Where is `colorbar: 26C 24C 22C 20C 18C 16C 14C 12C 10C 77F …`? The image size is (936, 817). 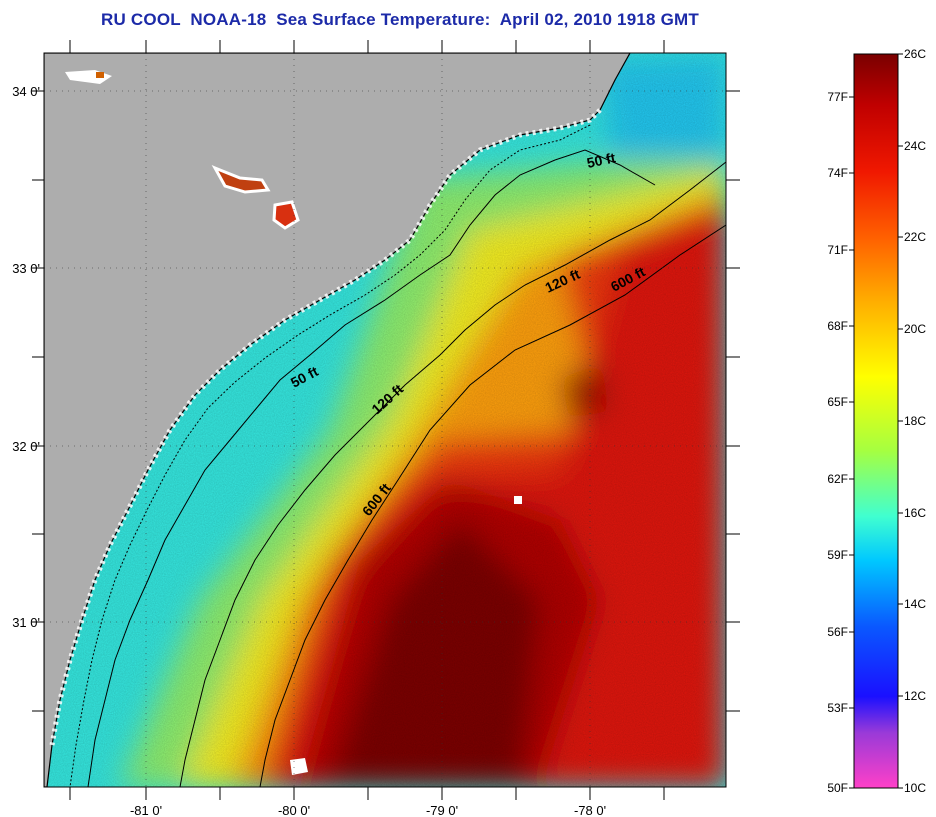 colorbar: 26C 24C 22C 20C 18C 16C 14C 12C 10C 77F … is located at coordinates (876, 421).